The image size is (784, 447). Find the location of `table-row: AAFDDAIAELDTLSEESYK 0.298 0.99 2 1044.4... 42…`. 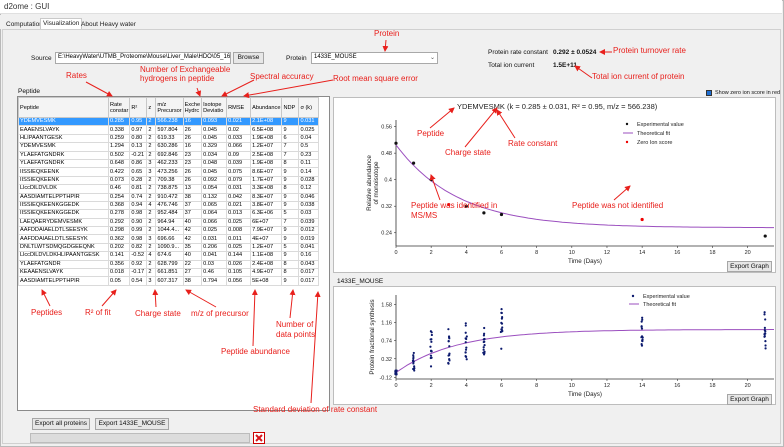

table-row: AAFDDAIAELDTLSEESYK 0.298 0.99 2 1044.4... 42… is located at coordinates (169, 231).